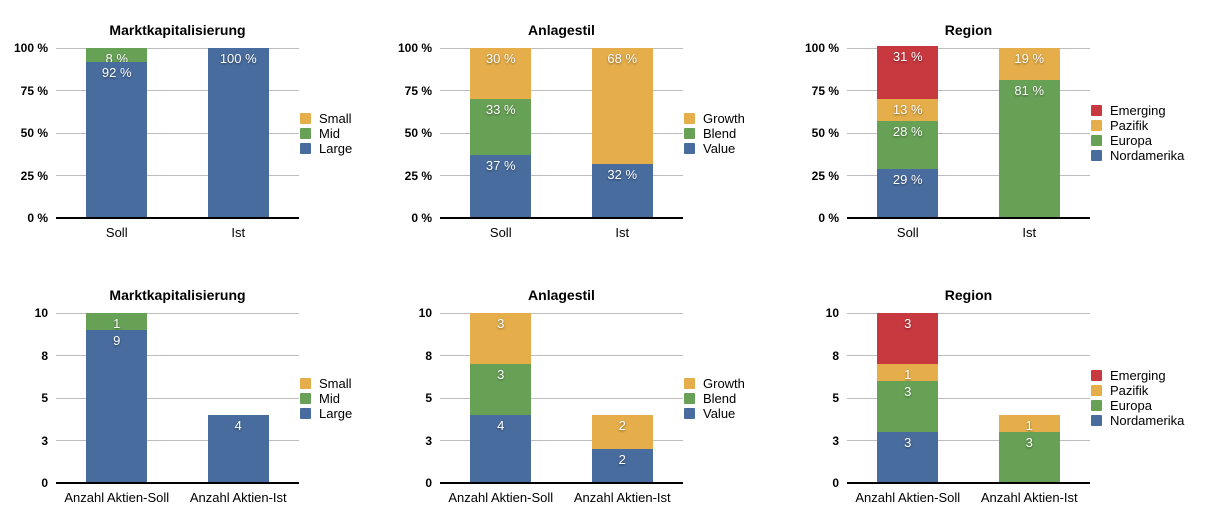  I want to click on bar-value-label: 2, so click(622, 425).